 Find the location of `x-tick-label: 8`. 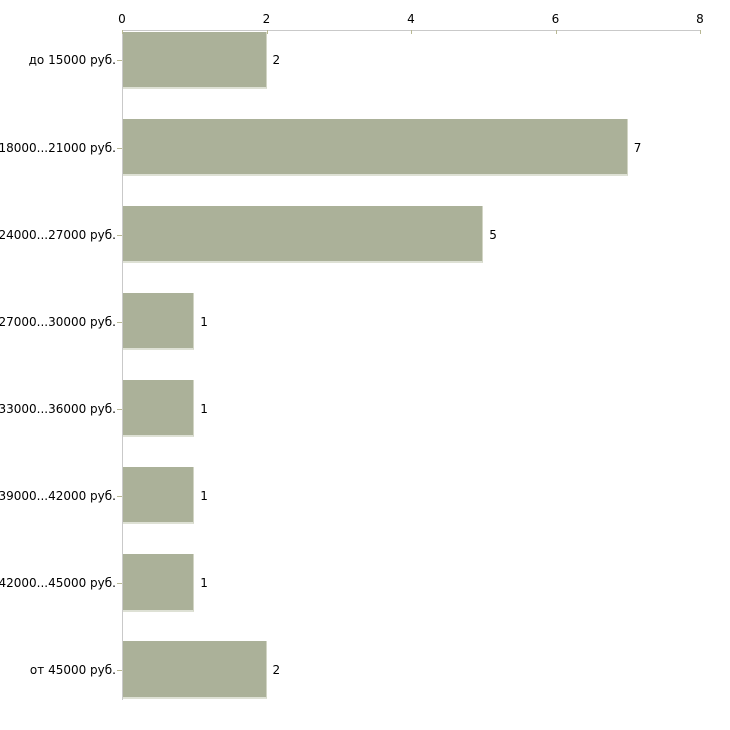

x-tick-label: 8 is located at coordinates (700, 19).